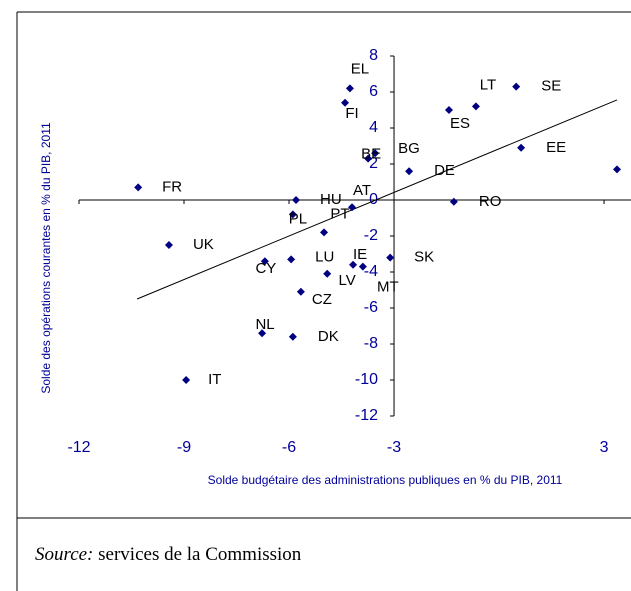 The height and width of the screenshot is (591, 631). What do you see at coordinates (373, 55) in the screenshot?
I see `y-tick-label: 8` at bounding box center [373, 55].